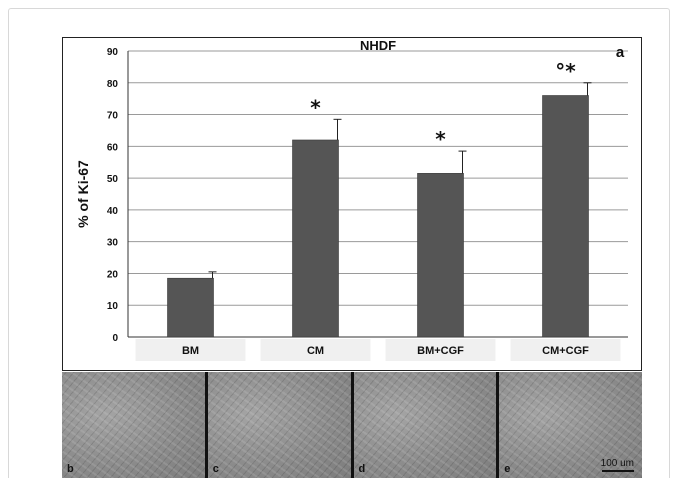 The height and width of the screenshot is (478, 679). I want to click on x-tick-label: CM+CGF, so click(565, 351).